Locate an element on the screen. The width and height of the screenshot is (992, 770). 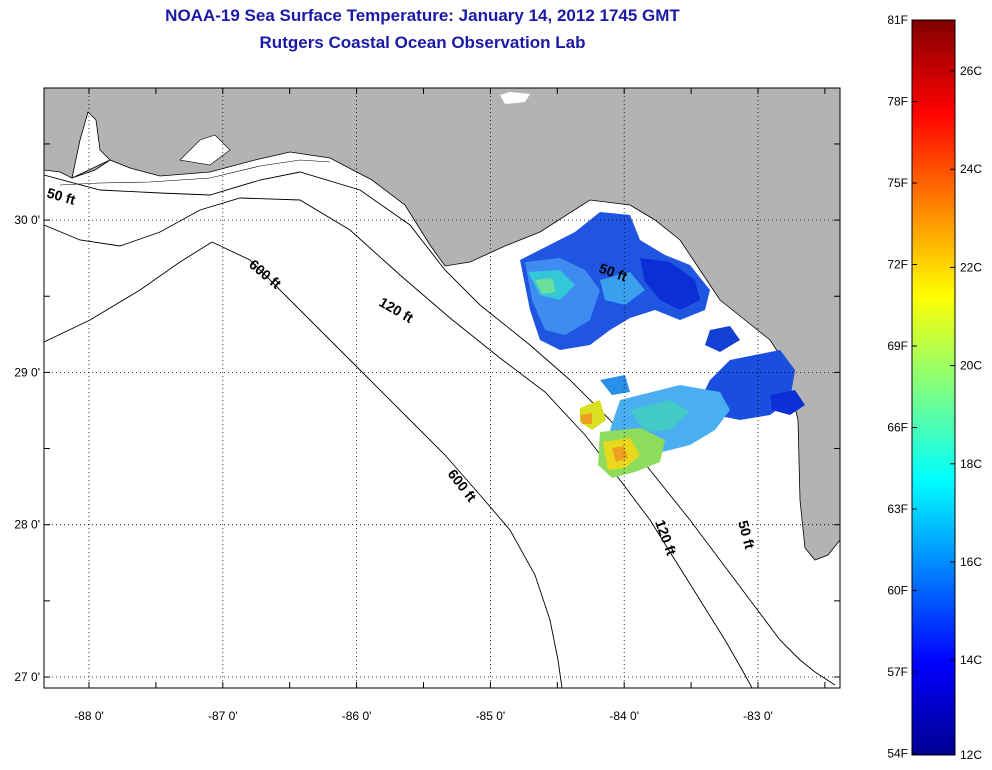
lat-tick-label: 27 0' is located at coordinates (27, 677).